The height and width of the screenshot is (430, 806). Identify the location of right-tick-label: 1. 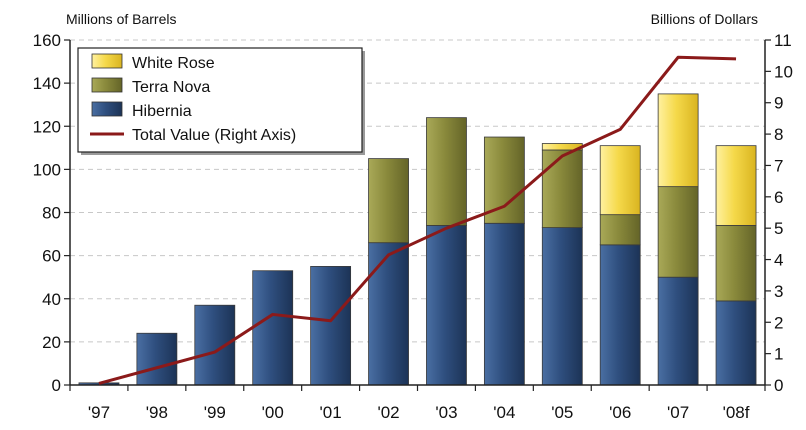
(778, 354).